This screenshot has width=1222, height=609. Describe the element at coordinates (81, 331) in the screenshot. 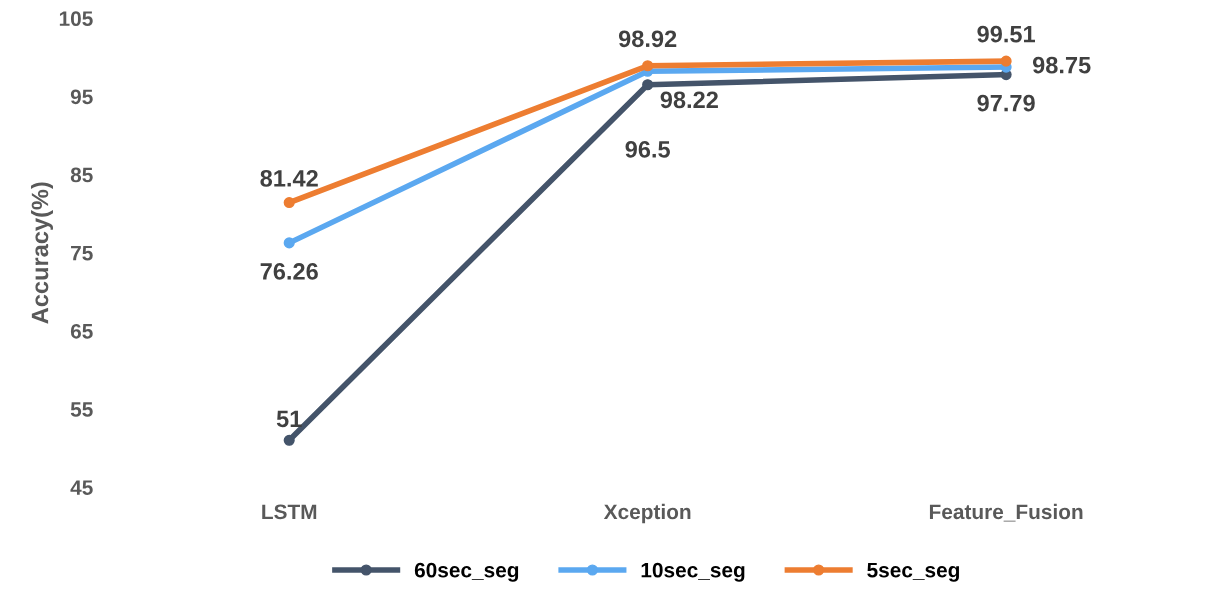

I see `y-tick-label: 65` at that location.